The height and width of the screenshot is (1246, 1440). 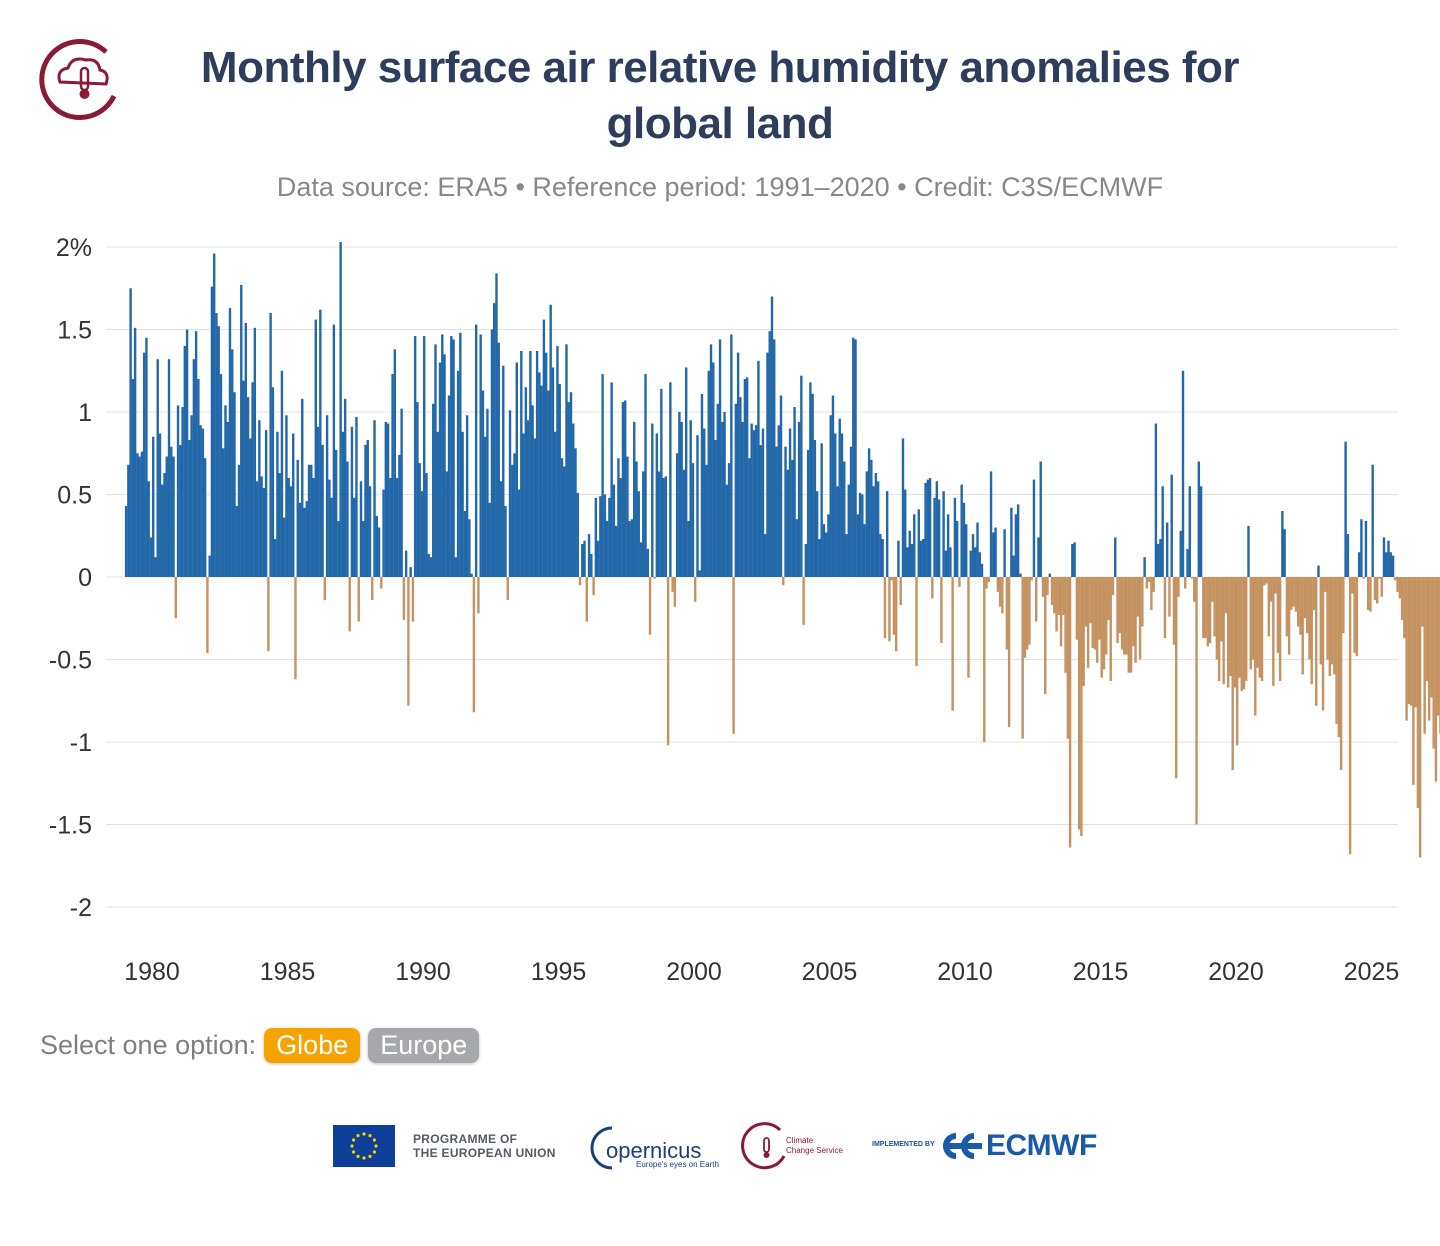 I want to click on globe-option-button: Globe, so click(x=312, y=1045).